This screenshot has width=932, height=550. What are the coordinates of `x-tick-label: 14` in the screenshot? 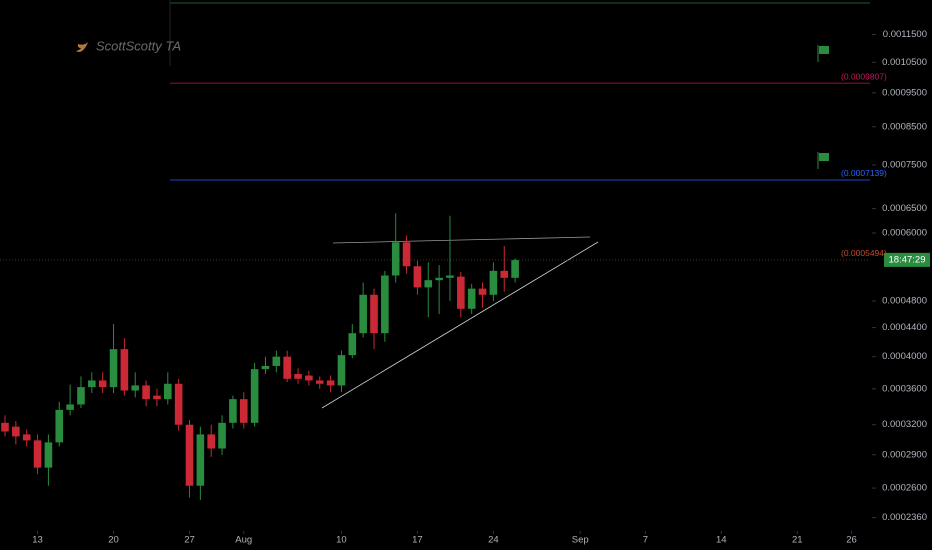 It's located at (721, 540).